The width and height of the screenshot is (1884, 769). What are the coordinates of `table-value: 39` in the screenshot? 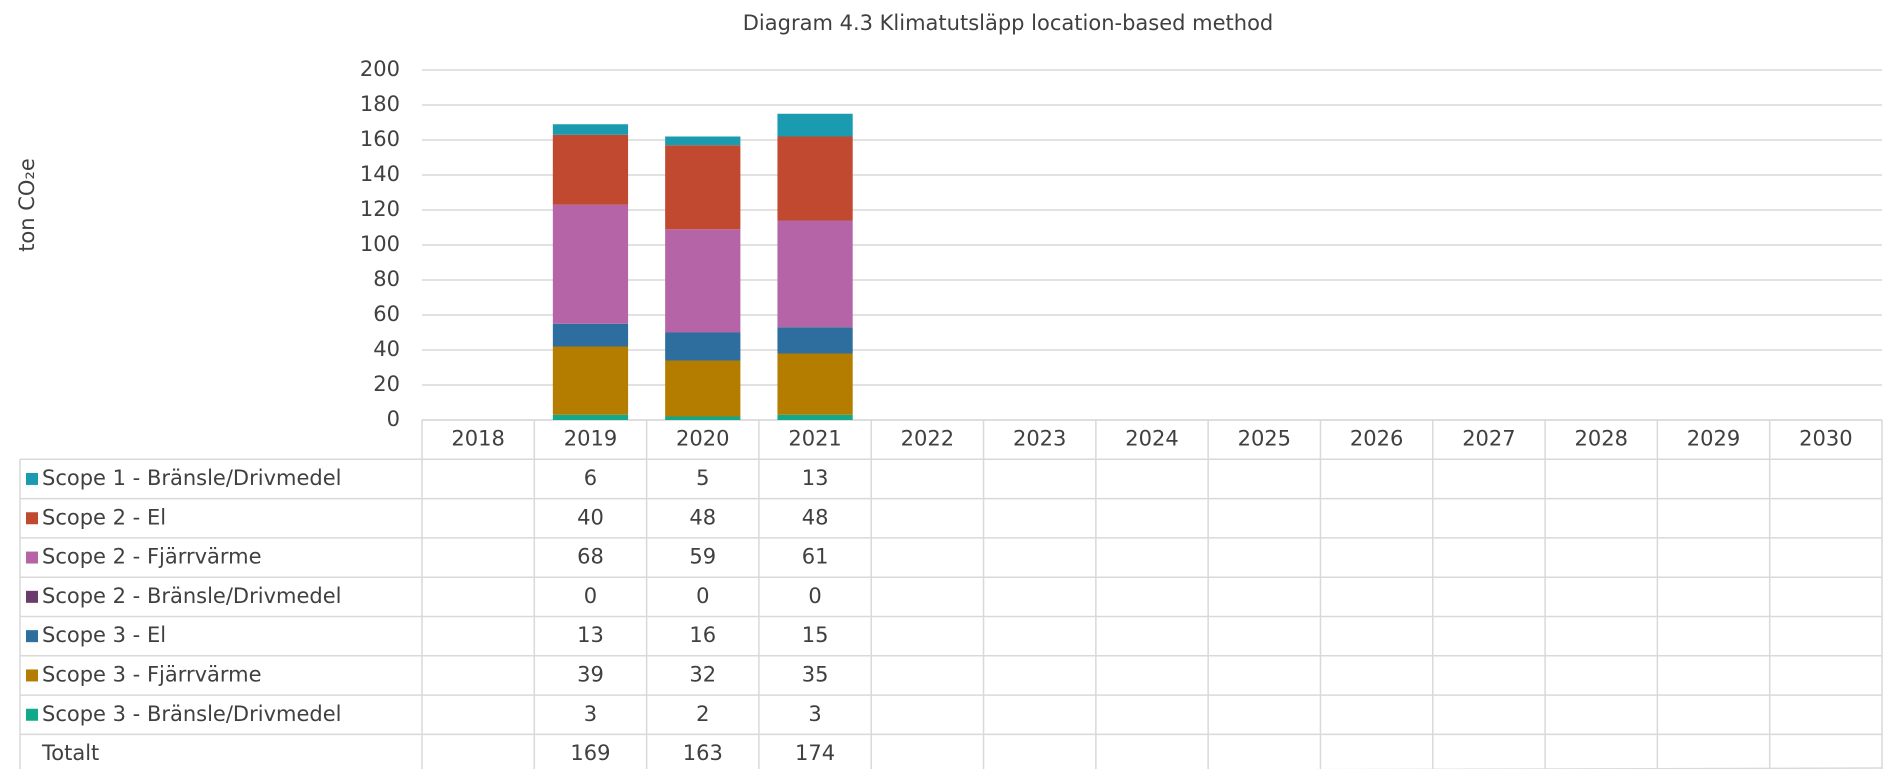 It's located at (590, 674).